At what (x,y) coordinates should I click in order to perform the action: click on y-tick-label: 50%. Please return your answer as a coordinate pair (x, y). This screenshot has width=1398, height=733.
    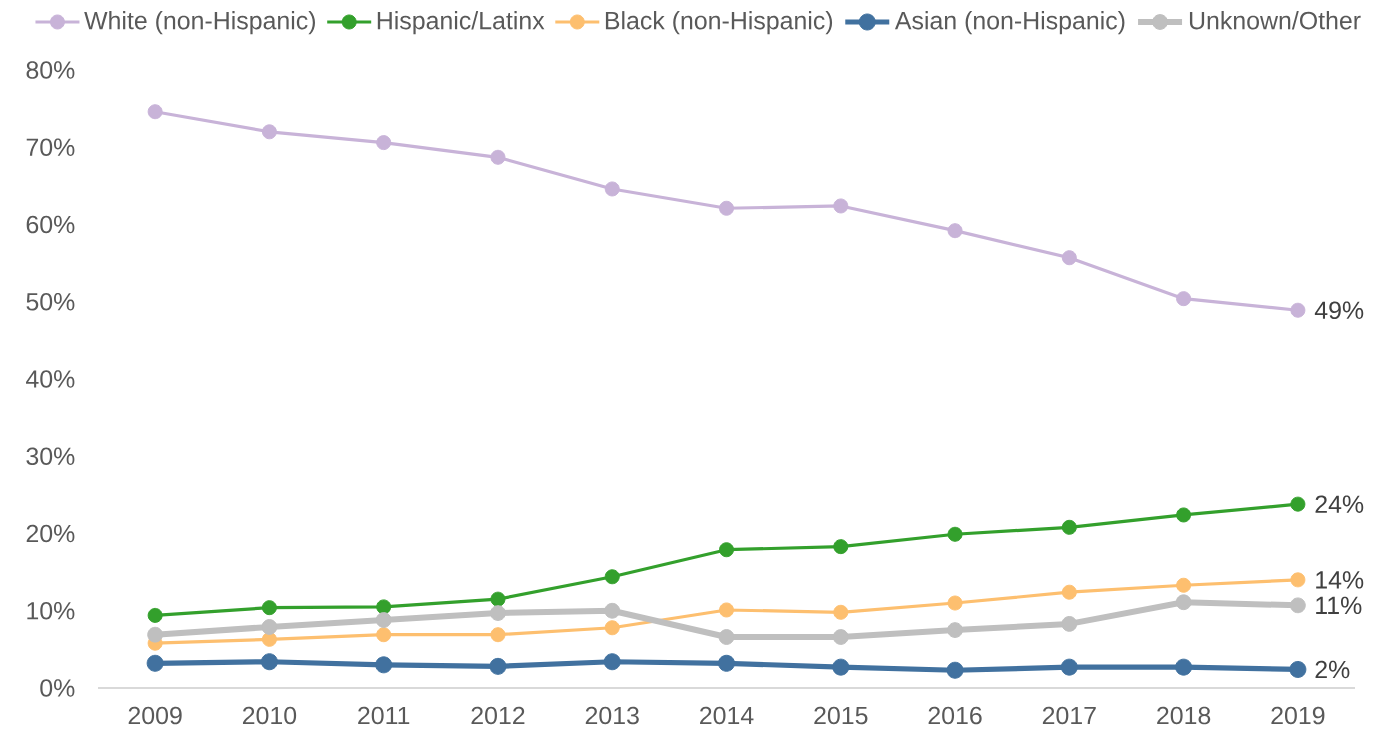
    Looking at the image, I should click on (50, 301).